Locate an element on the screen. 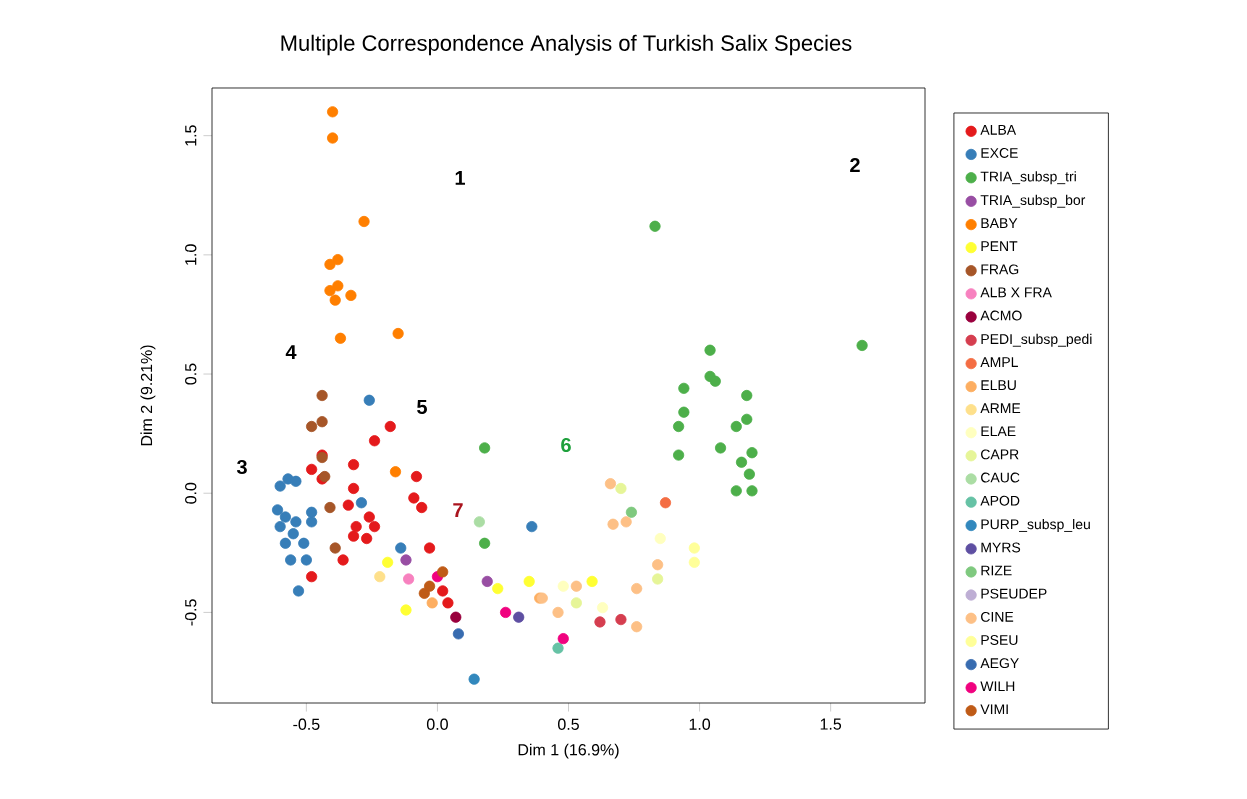 This screenshot has height=799, width=1247. y-tick-label: 1.0 is located at coordinates (191, 254).